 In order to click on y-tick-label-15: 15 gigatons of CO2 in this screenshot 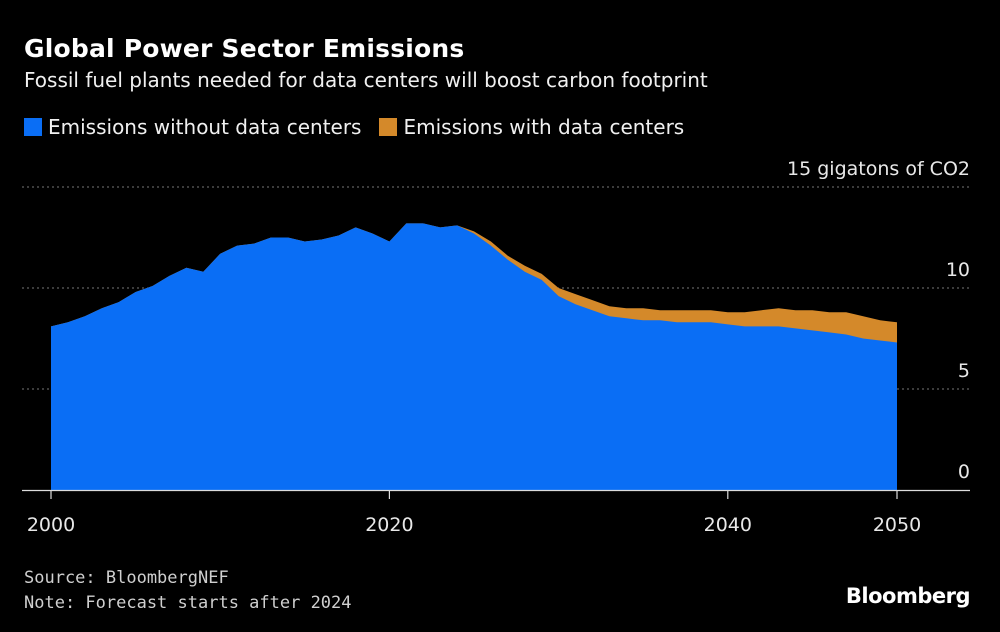, I will do `click(878, 169)`.